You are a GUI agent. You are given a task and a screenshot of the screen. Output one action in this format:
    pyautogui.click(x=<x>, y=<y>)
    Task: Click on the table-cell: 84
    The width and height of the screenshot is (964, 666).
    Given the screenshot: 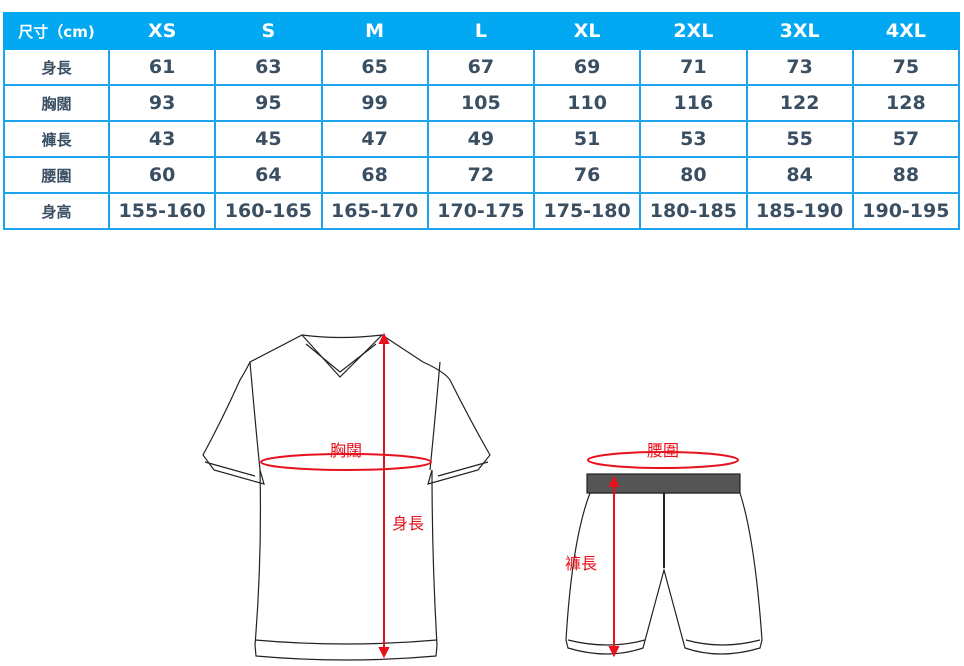 What is the action you would take?
    pyautogui.click(x=799, y=175)
    